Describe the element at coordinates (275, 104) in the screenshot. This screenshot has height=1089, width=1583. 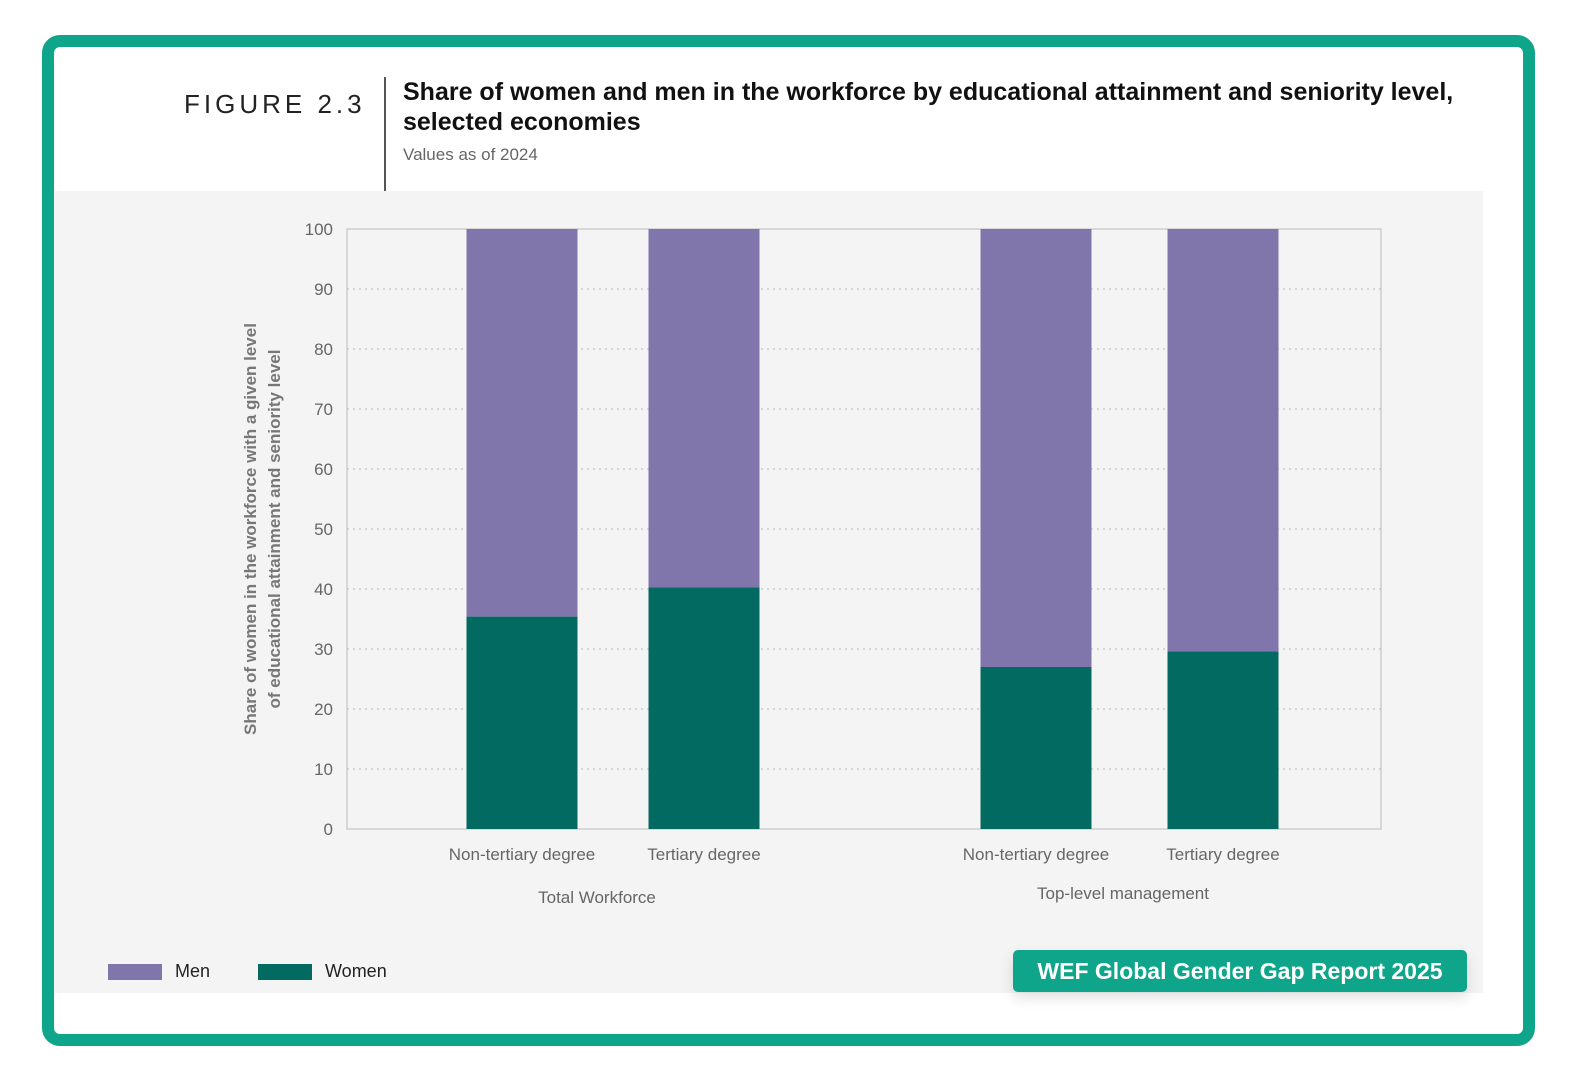
I see `figure-label: FIGURE 2.3` at that location.